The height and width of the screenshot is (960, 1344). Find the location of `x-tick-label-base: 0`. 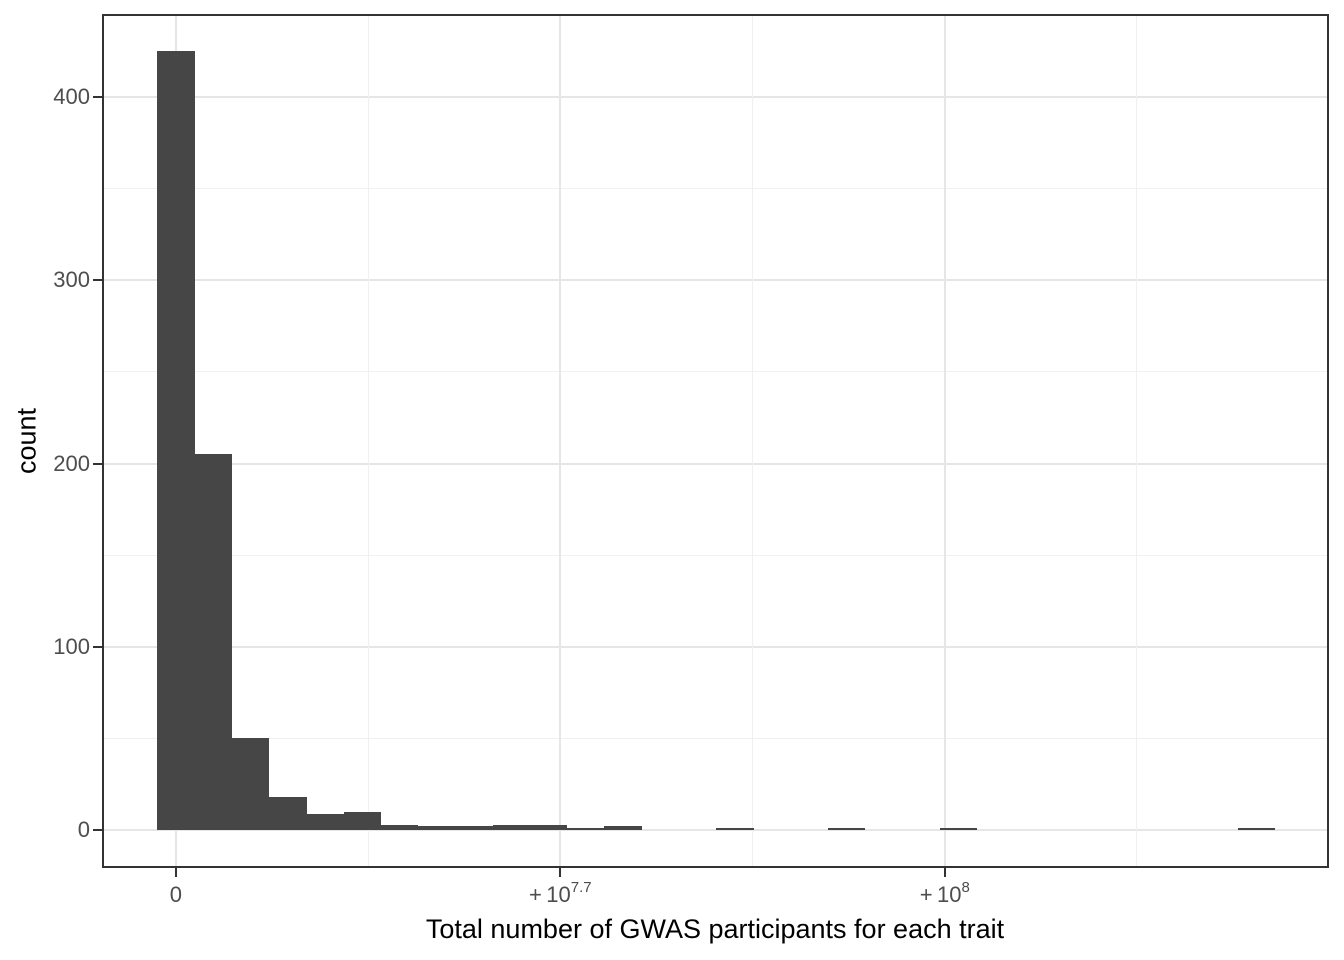

x-tick-label-base: 0 is located at coordinates (176, 894).